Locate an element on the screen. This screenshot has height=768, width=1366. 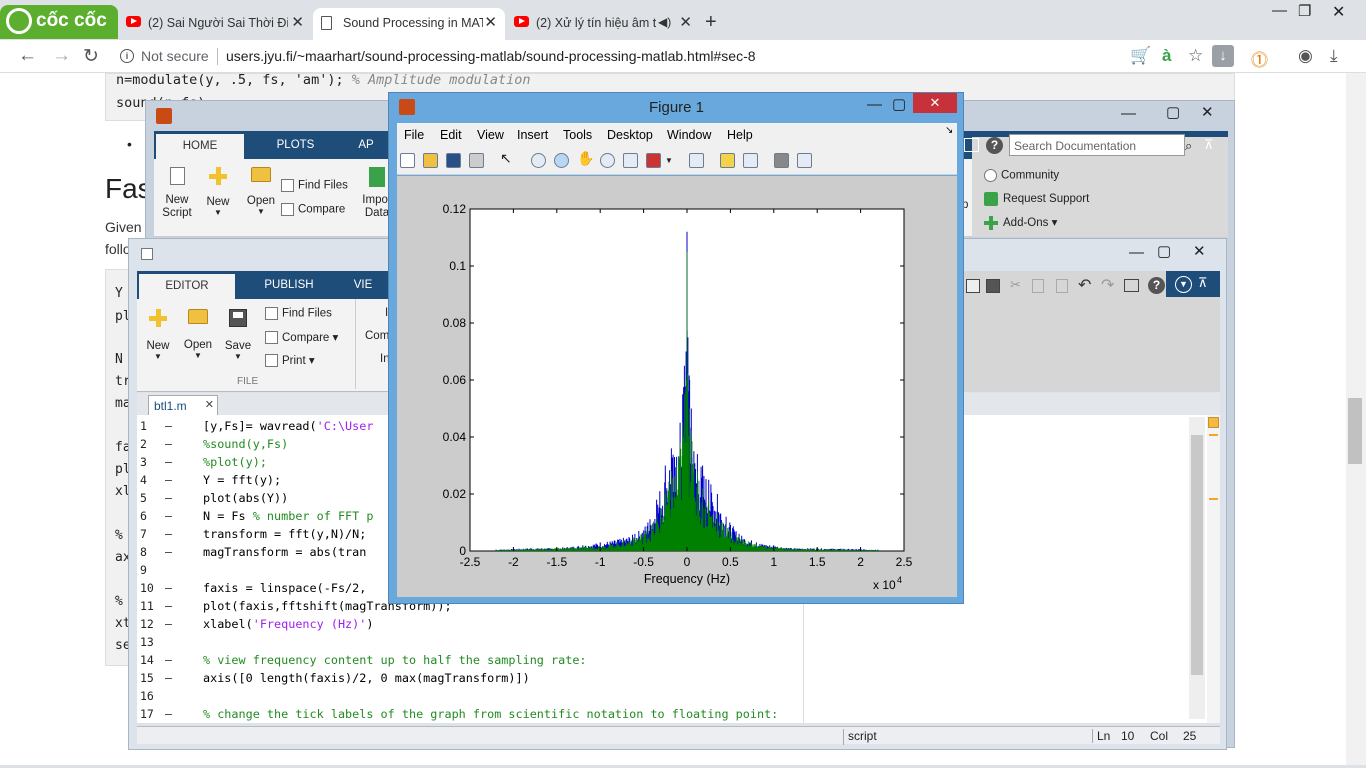
cart-icon: 🛒 is located at coordinates (1141, 55).